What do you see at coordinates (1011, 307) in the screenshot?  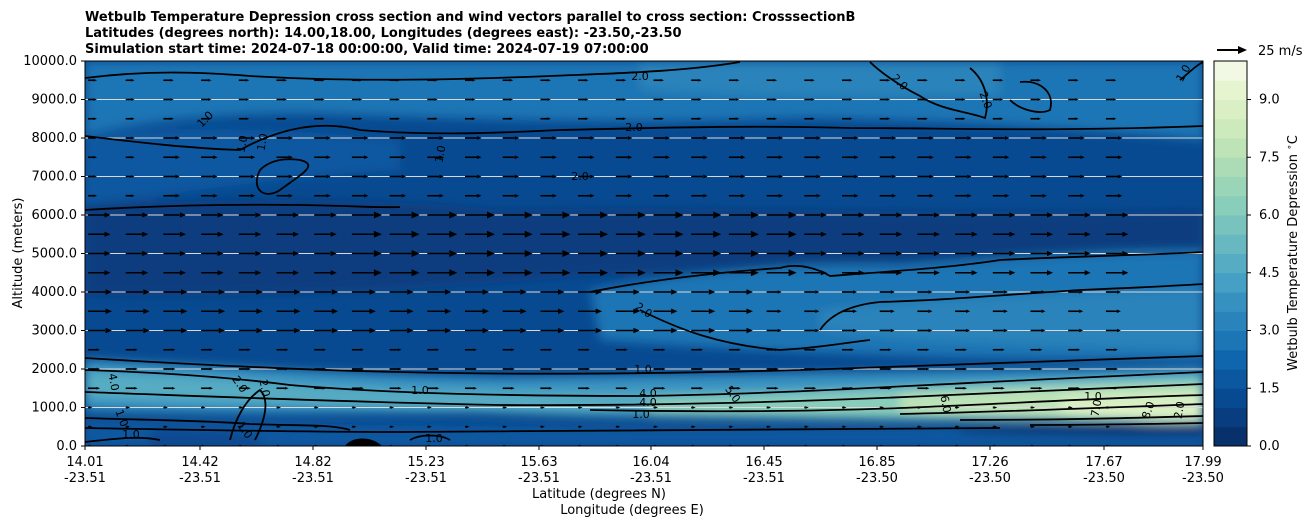 I see `contour-2-mid` at bounding box center [1011, 307].